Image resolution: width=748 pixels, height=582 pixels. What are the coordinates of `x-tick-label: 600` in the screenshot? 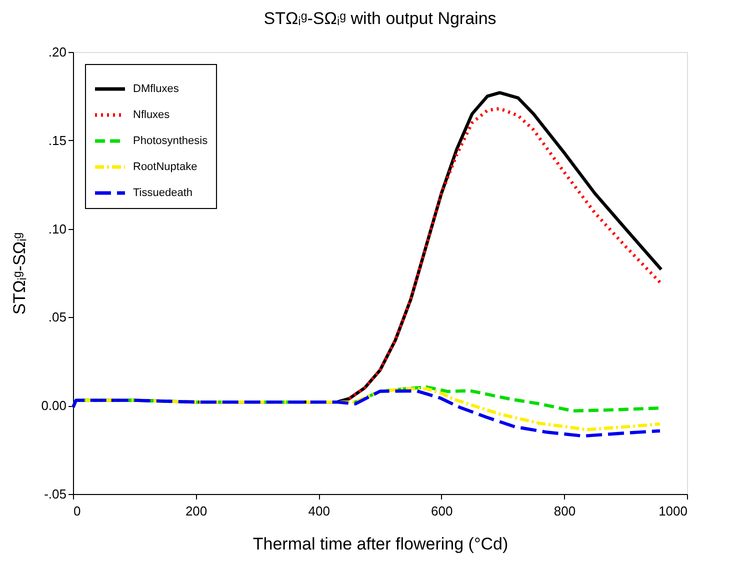 It's located at (442, 511).